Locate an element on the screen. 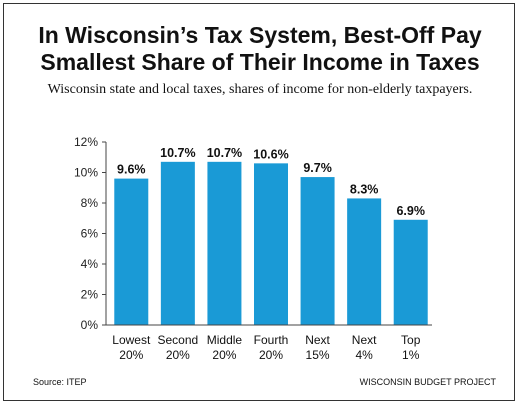 The height and width of the screenshot is (406, 520). source-note: Source: ITEP is located at coordinates (60, 382).